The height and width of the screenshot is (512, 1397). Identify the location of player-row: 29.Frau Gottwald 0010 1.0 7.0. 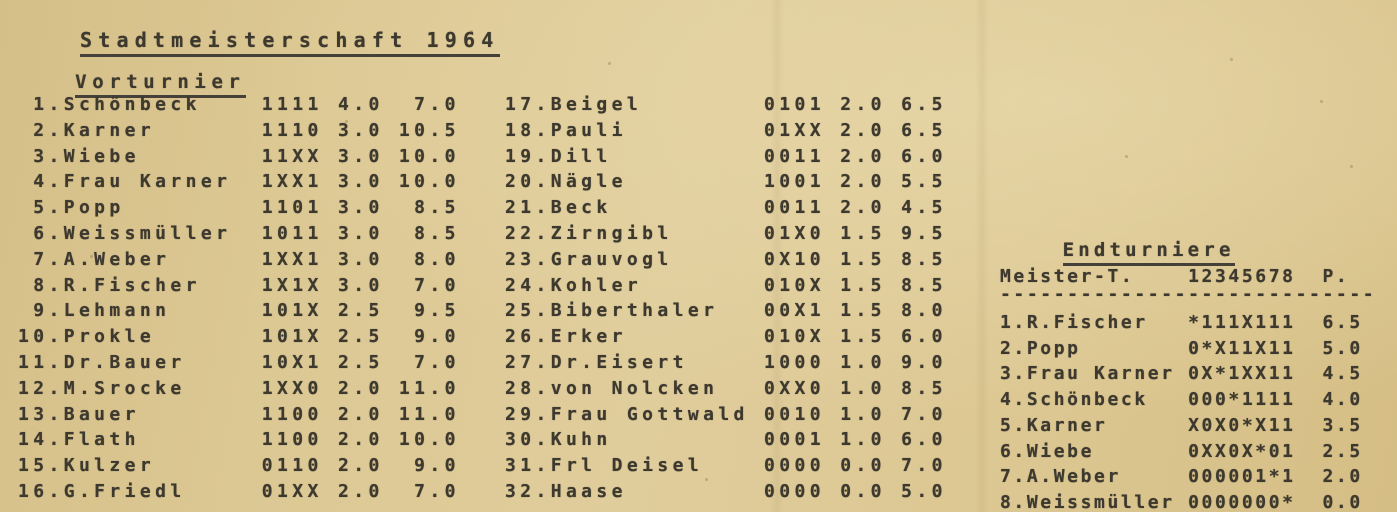
(726, 414).